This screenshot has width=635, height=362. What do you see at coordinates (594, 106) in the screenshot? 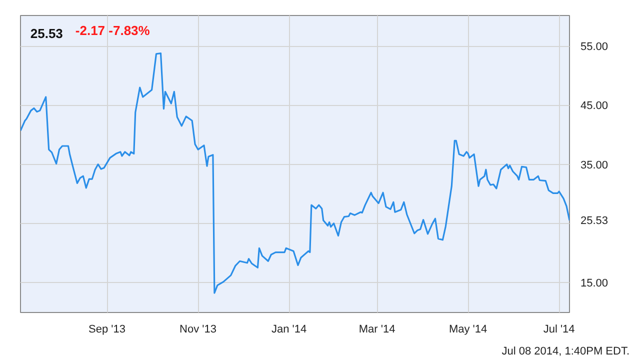
I see `y-tick-label: 45.00` at bounding box center [594, 106].